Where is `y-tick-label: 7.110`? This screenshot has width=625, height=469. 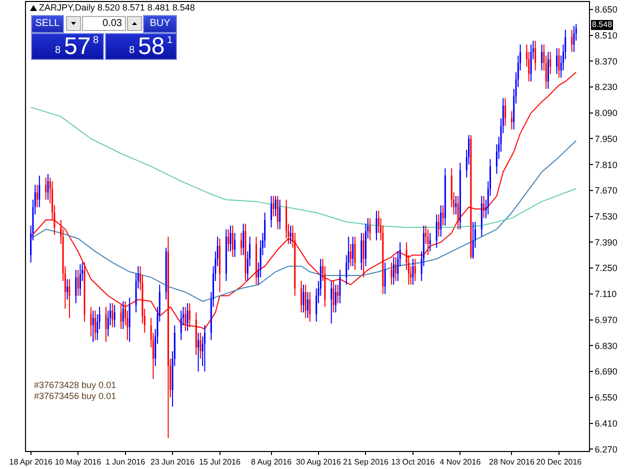
y-tick-label: 7.110 is located at coordinates (605, 294).